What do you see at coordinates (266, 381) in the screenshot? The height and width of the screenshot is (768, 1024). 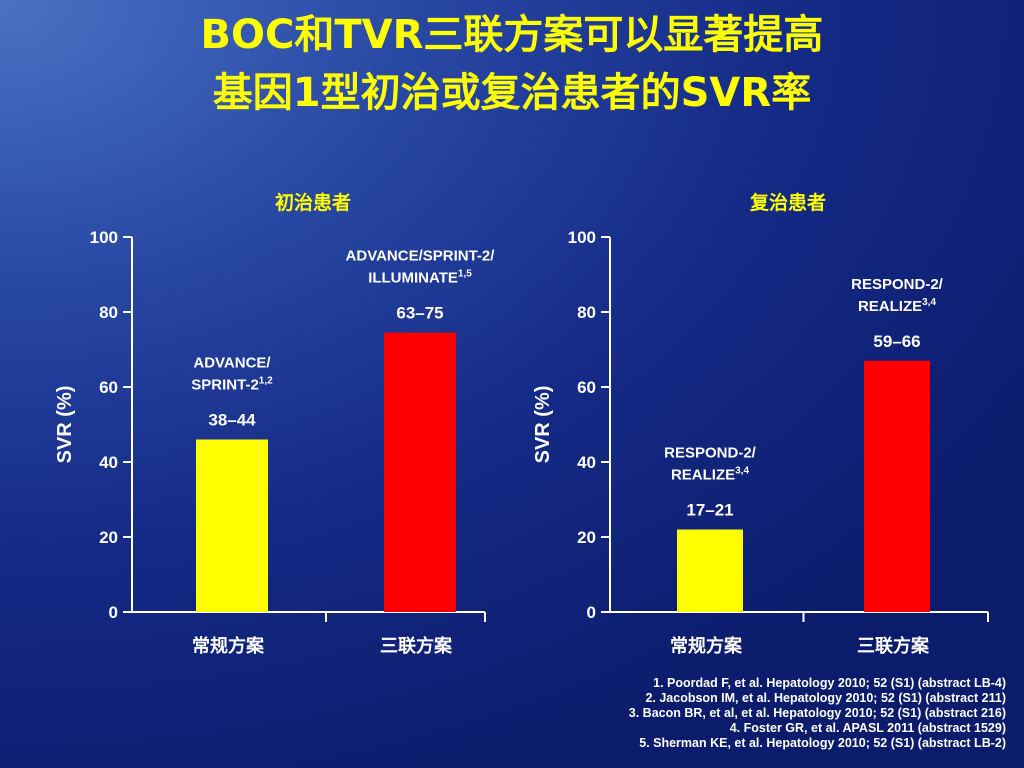 I see `study-label-refs: 1,2` at bounding box center [266, 381].